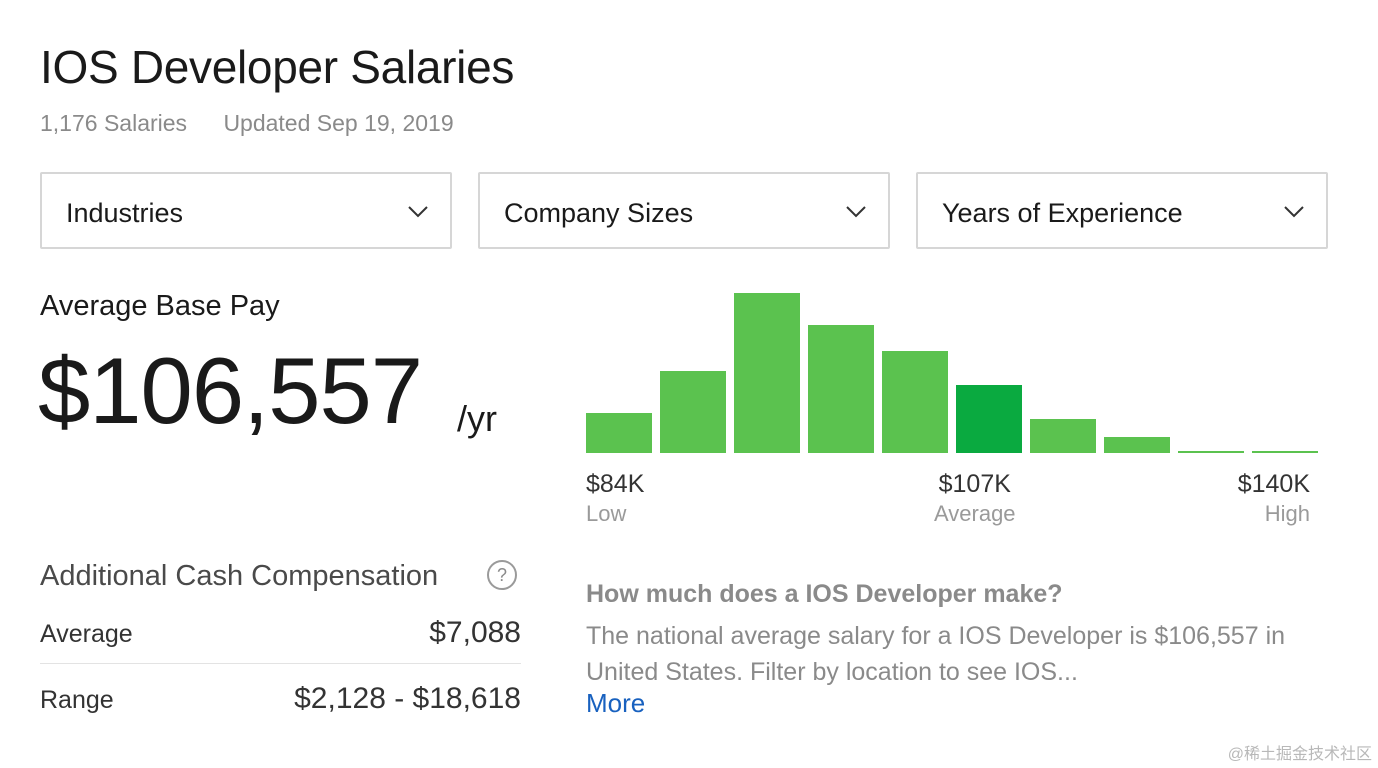  I want to click on more-link: More, so click(616, 703).